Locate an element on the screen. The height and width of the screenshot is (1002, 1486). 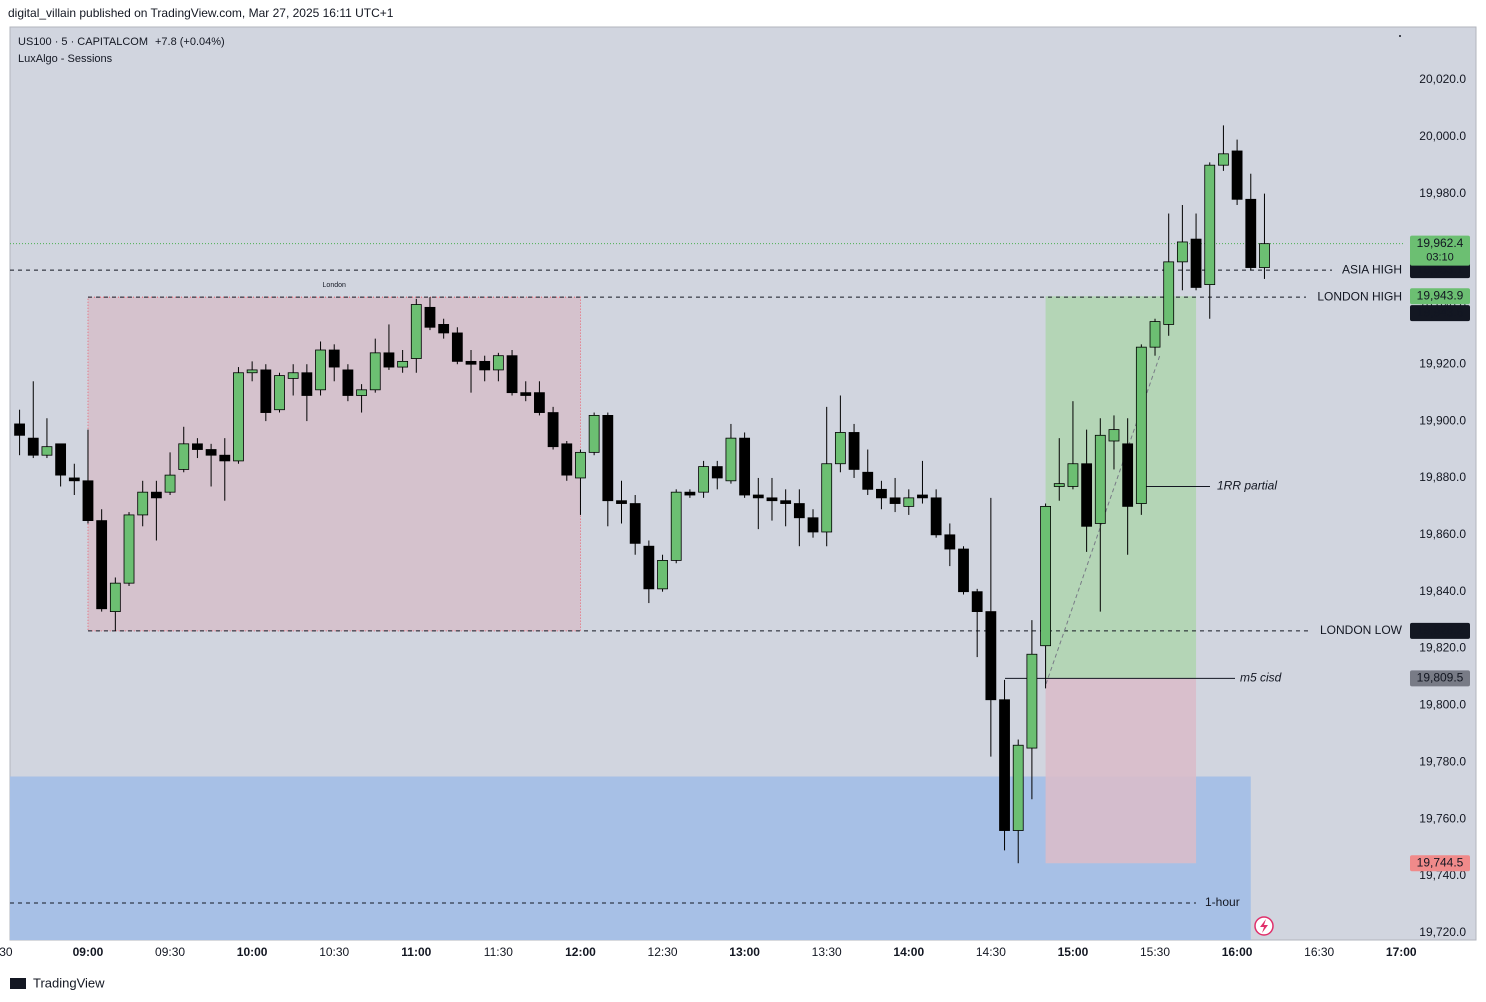
x-tick-label: 16:00 is located at coordinates (1237, 952).